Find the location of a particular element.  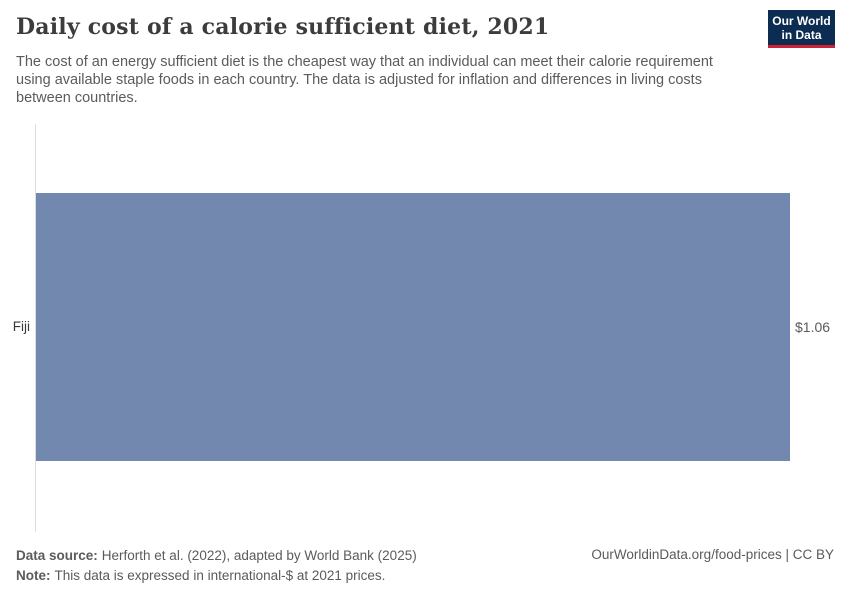

owid-logo-line2: in Data is located at coordinates (801, 35).